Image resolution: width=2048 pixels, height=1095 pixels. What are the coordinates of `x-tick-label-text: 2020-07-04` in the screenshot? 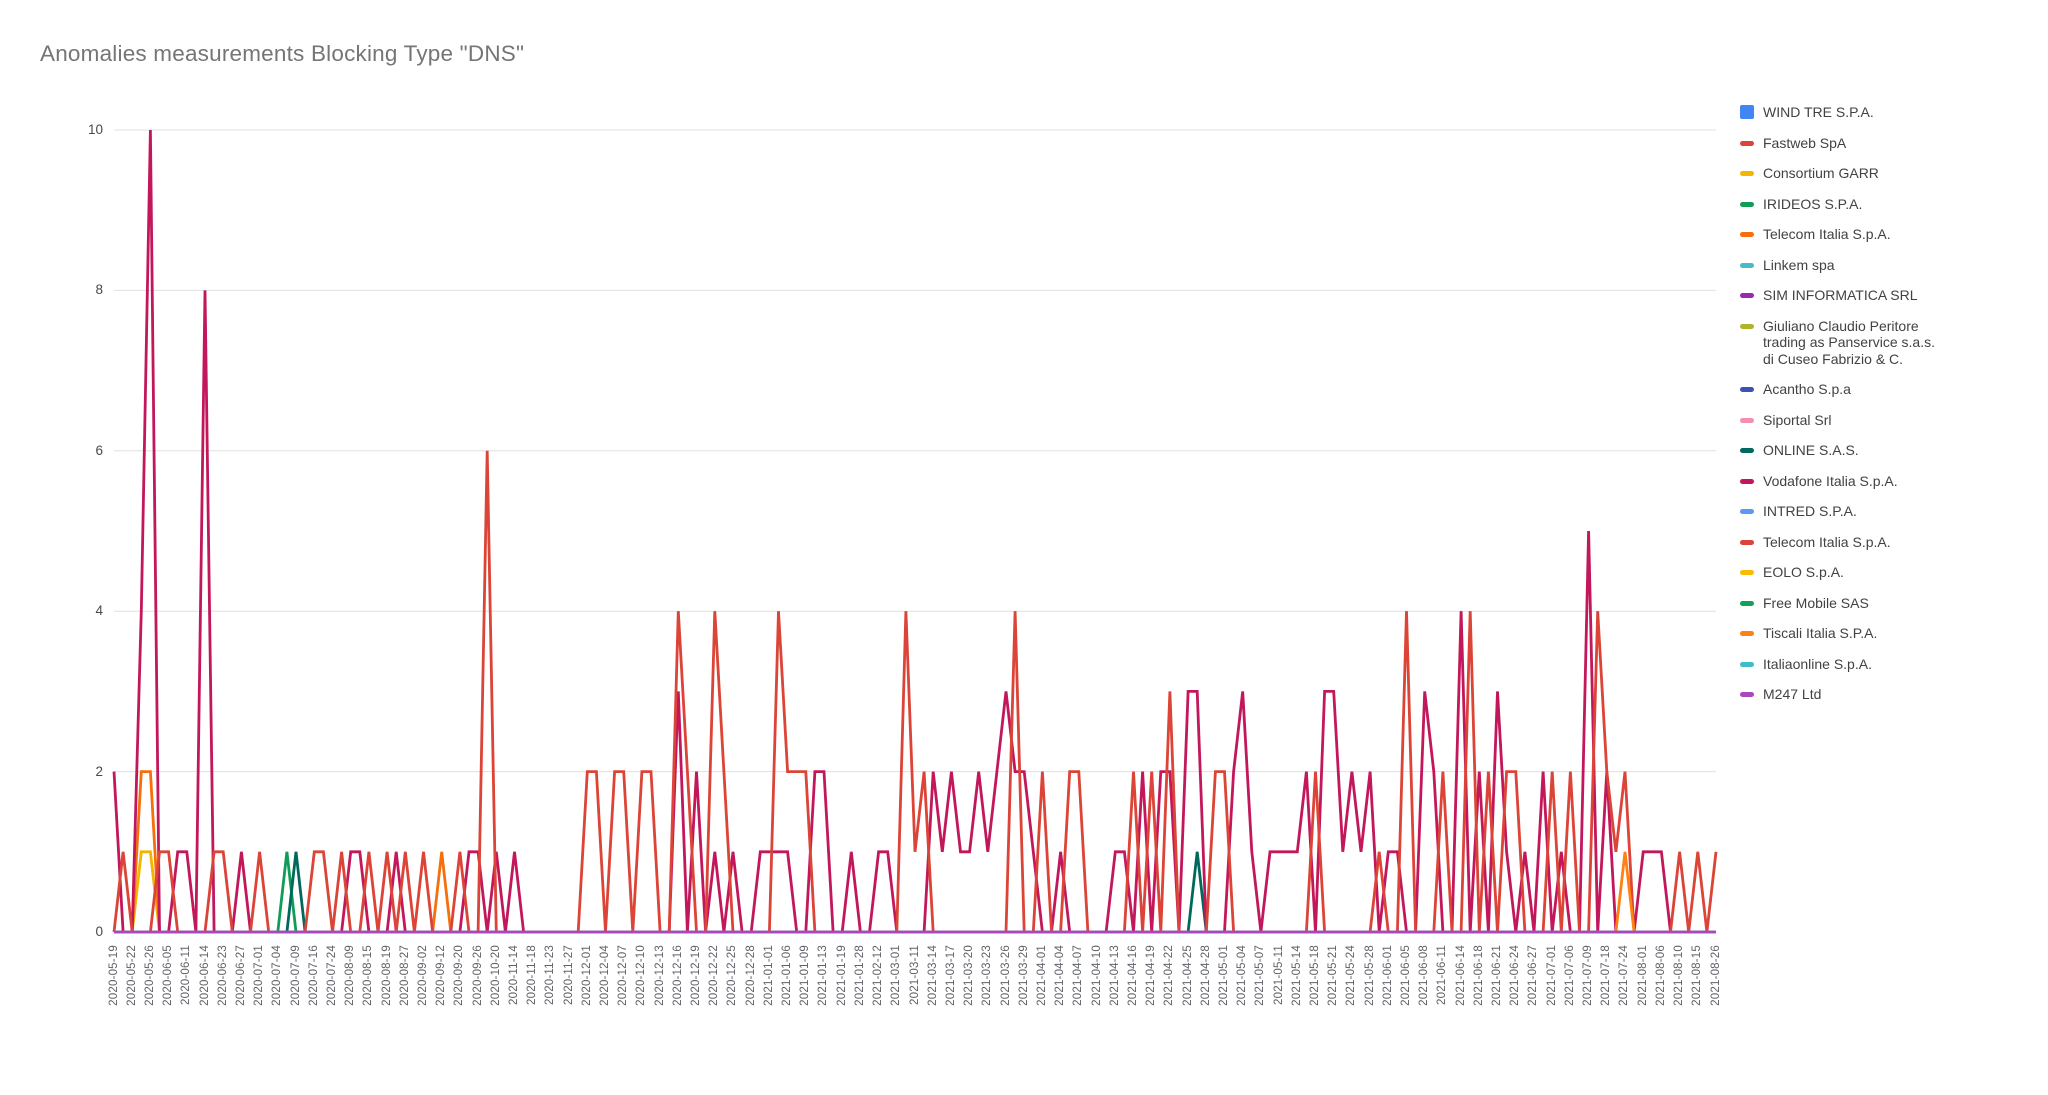 It's located at (277, 975).